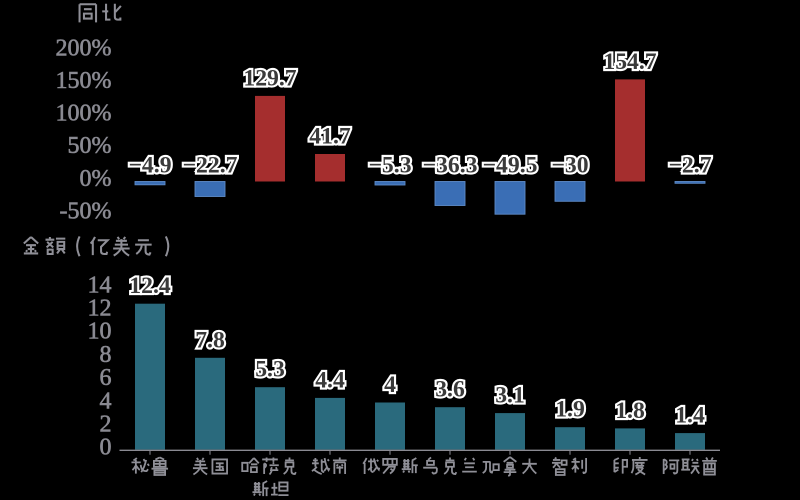  I want to click on svg-text: 12, so click(100, 309).